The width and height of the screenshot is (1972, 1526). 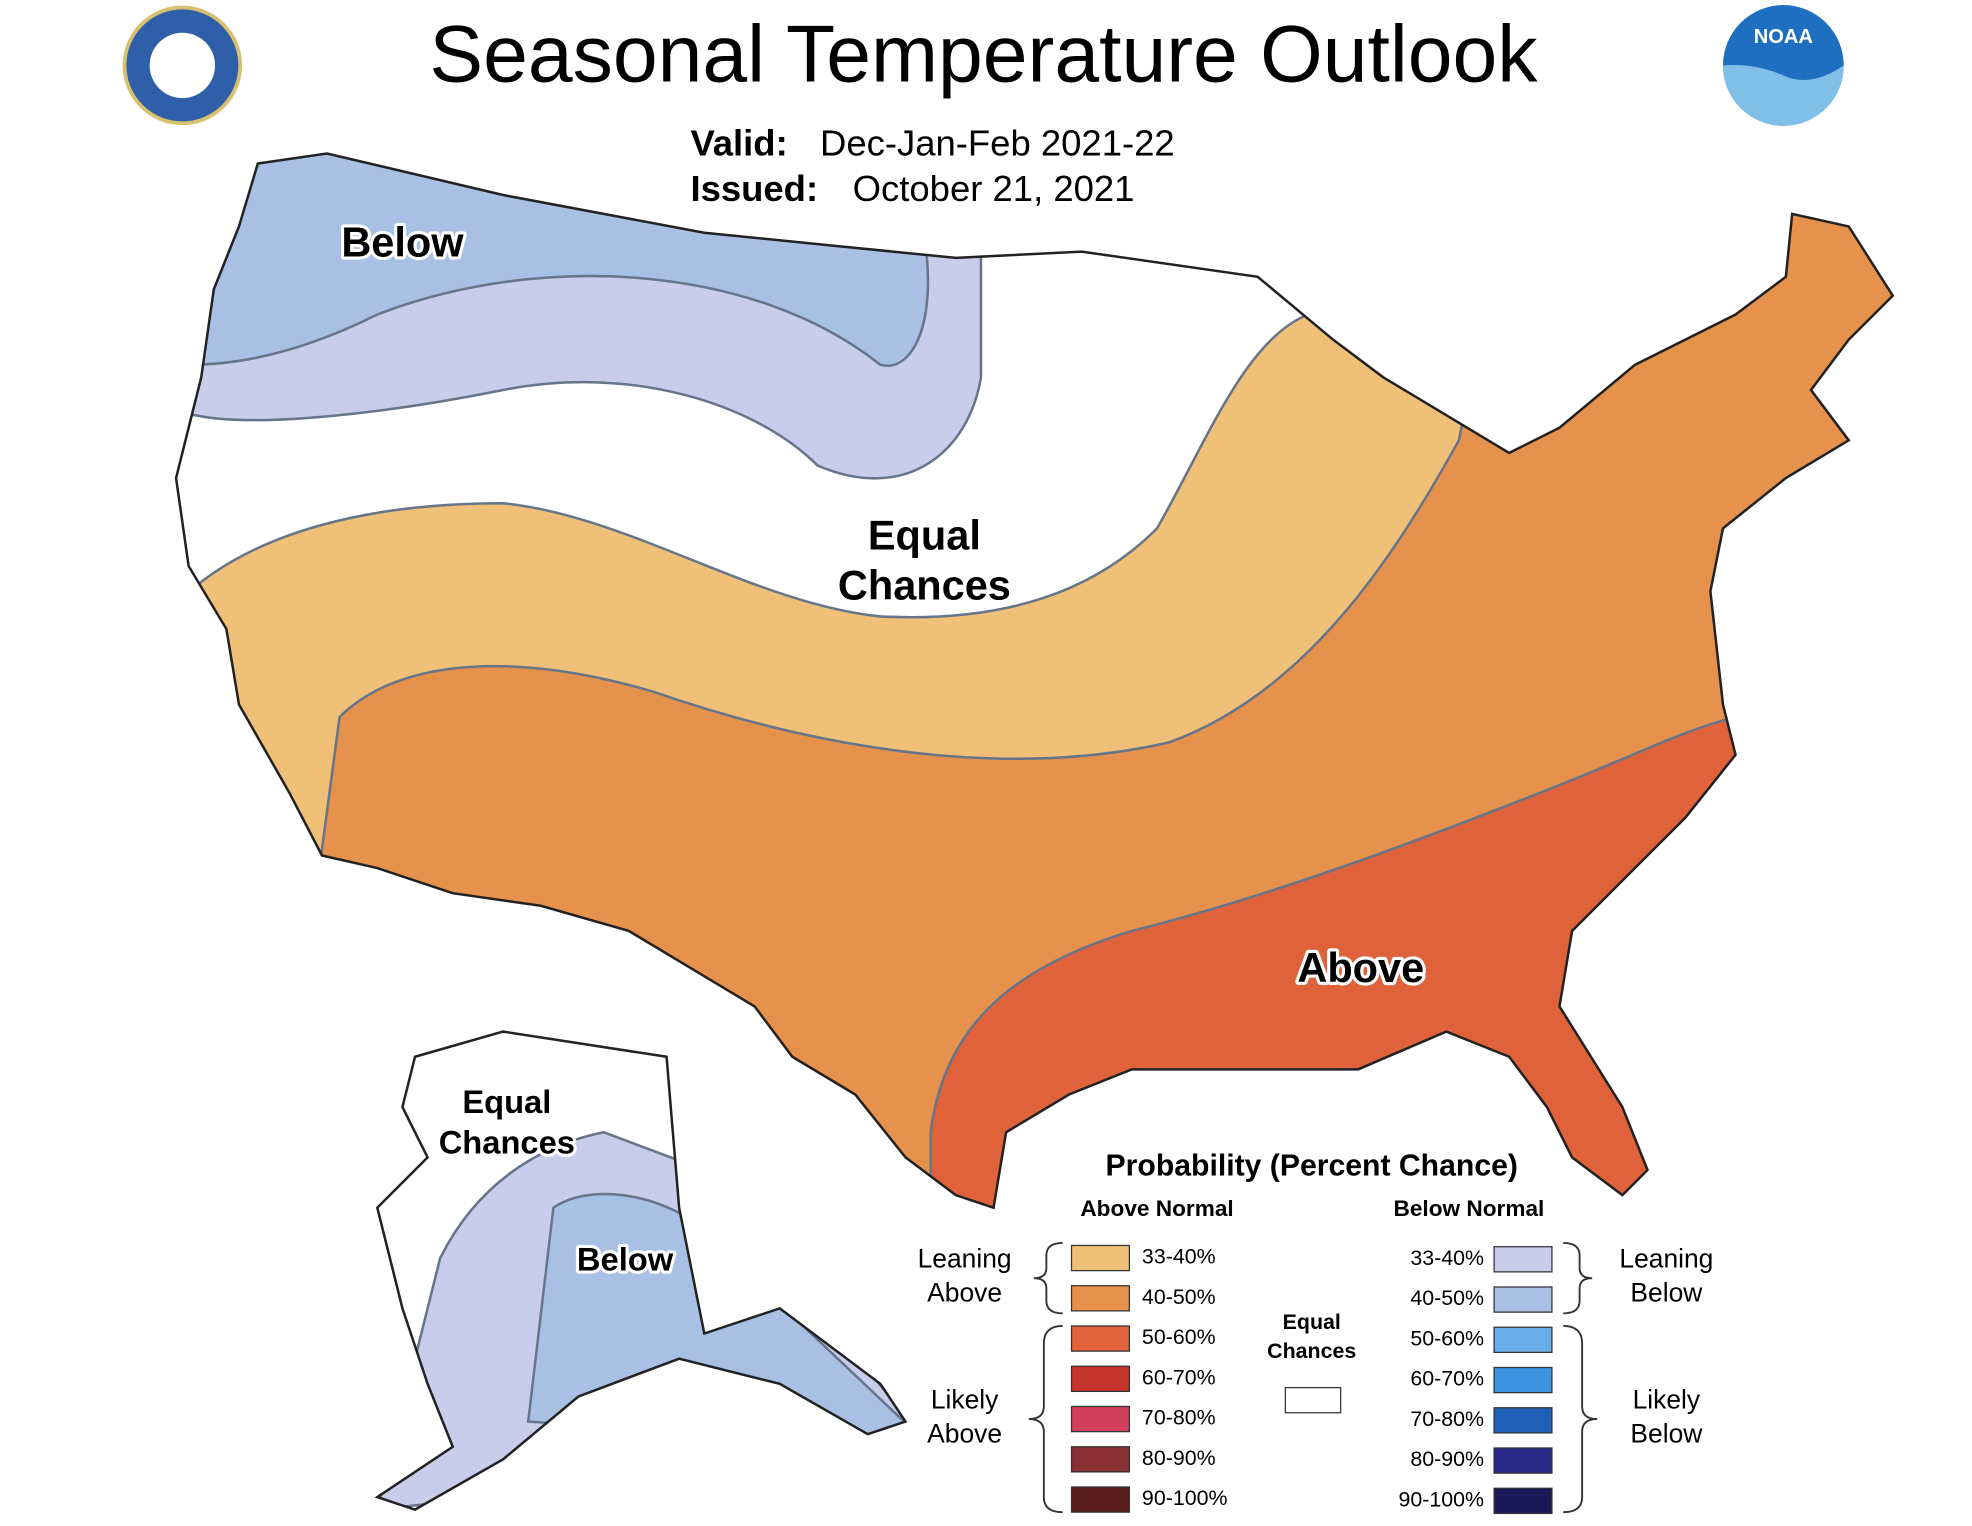 What do you see at coordinates (182, 65) in the screenshot?
I see `commerce-seal-center` at bounding box center [182, 65].